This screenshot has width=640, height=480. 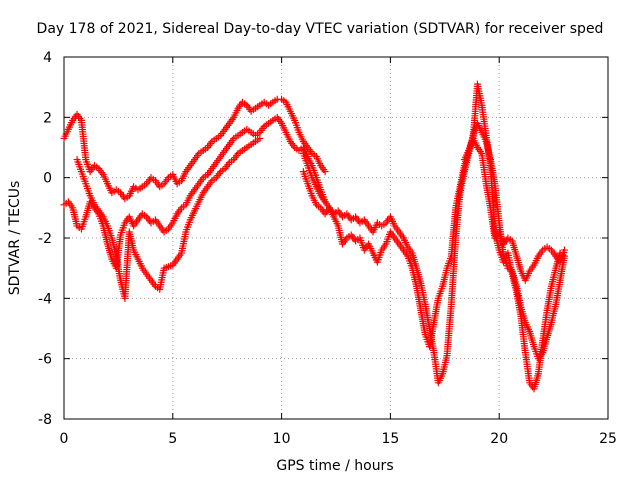 What do you see at coordinates (172, 439) in the screenshot?
I see `x-tick-label: 5` at bounding box center [172, 439].